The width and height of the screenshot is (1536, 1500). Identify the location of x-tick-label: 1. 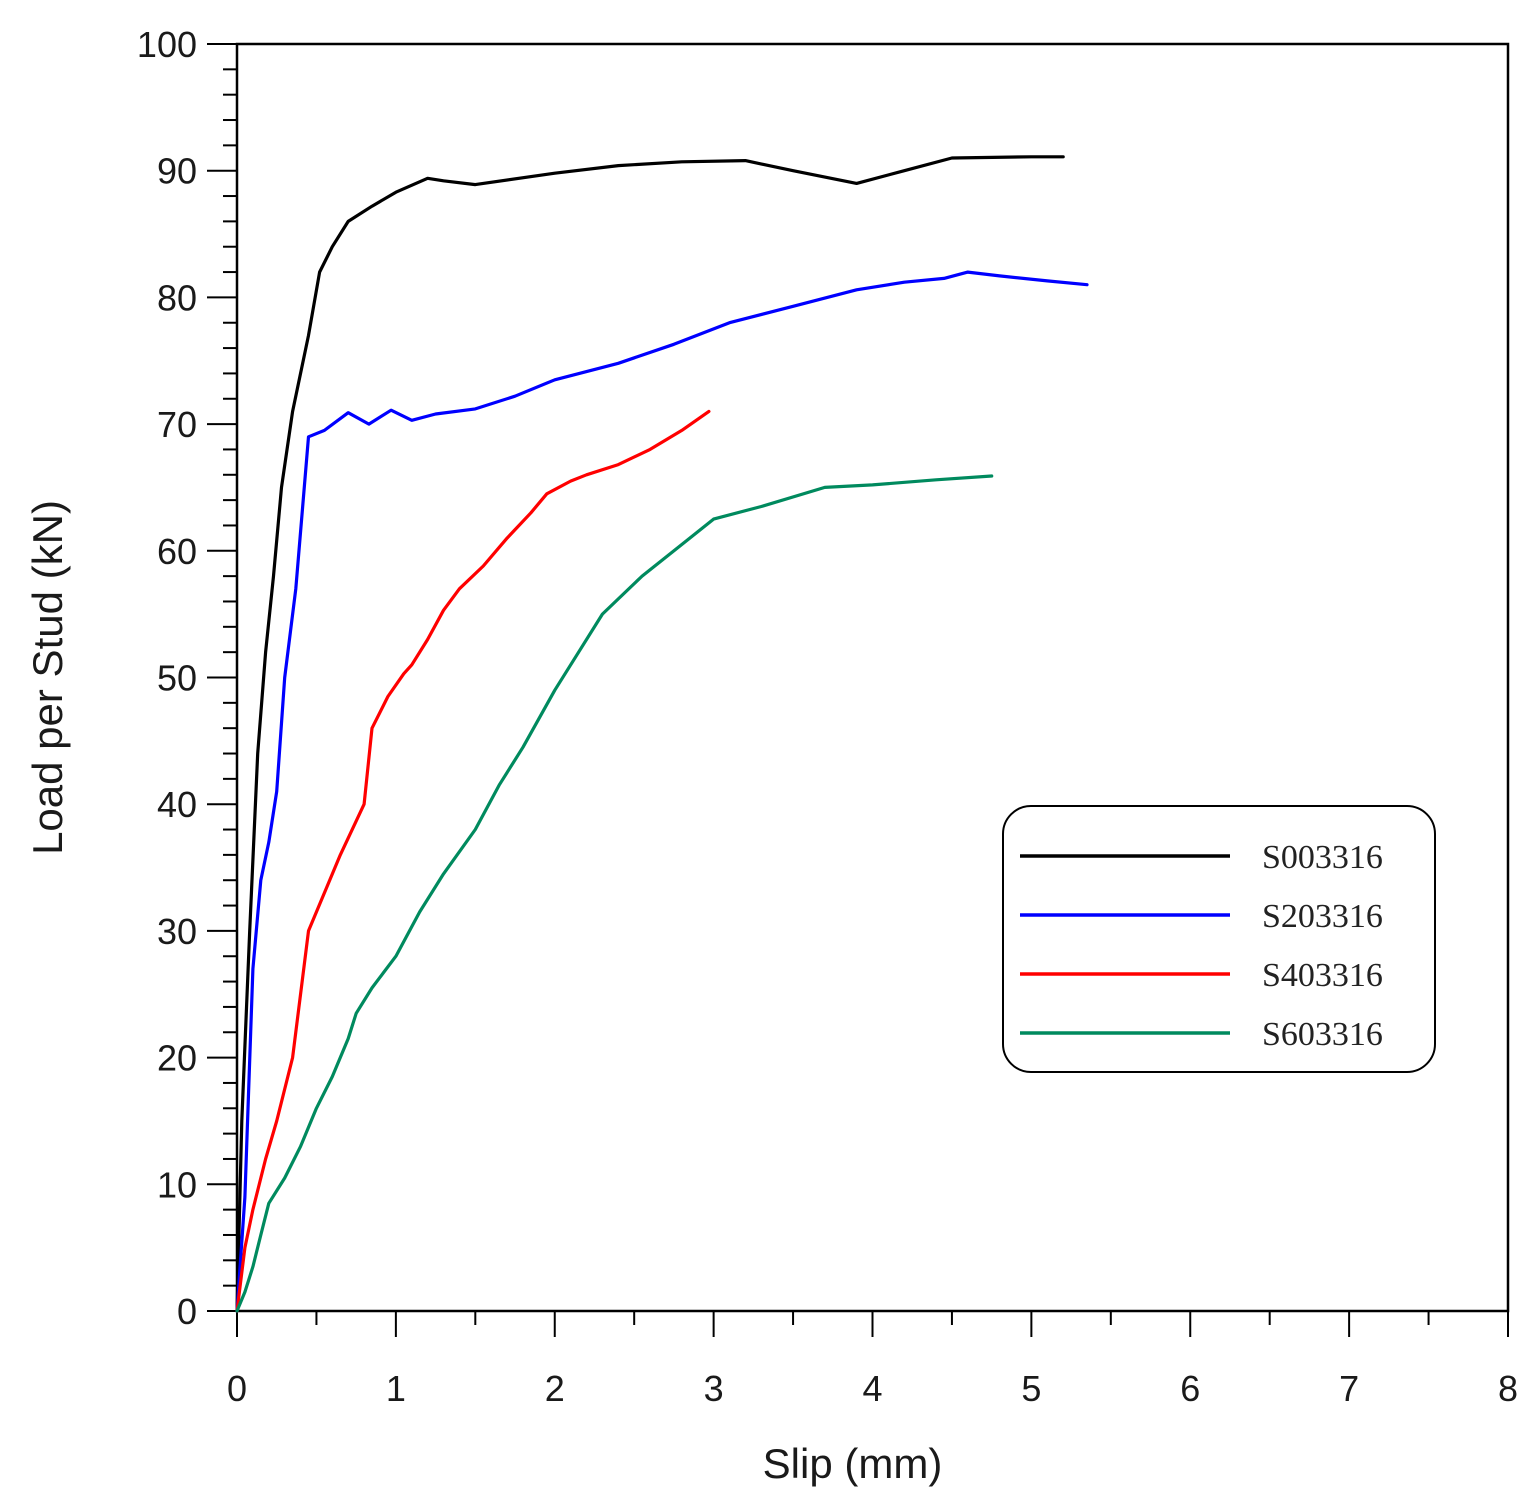
(396, 1388).